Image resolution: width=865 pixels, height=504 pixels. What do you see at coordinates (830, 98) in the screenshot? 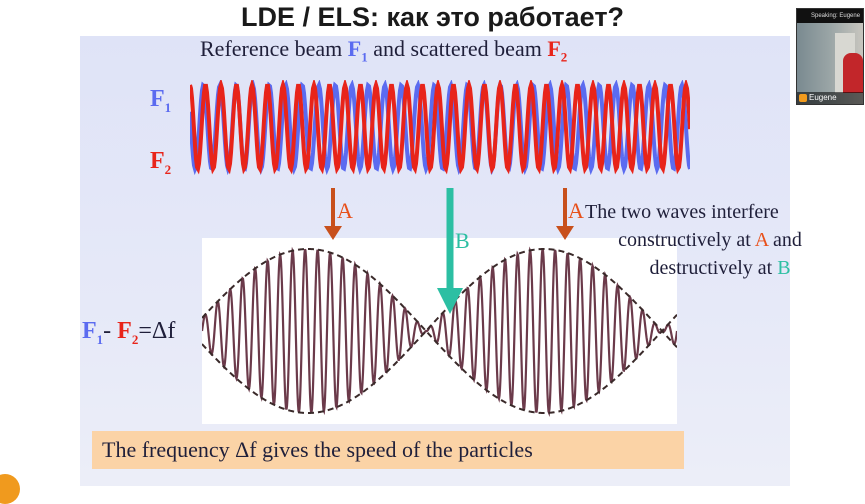
I see `participant-name: Eugene` at bounding box center [830, 98].